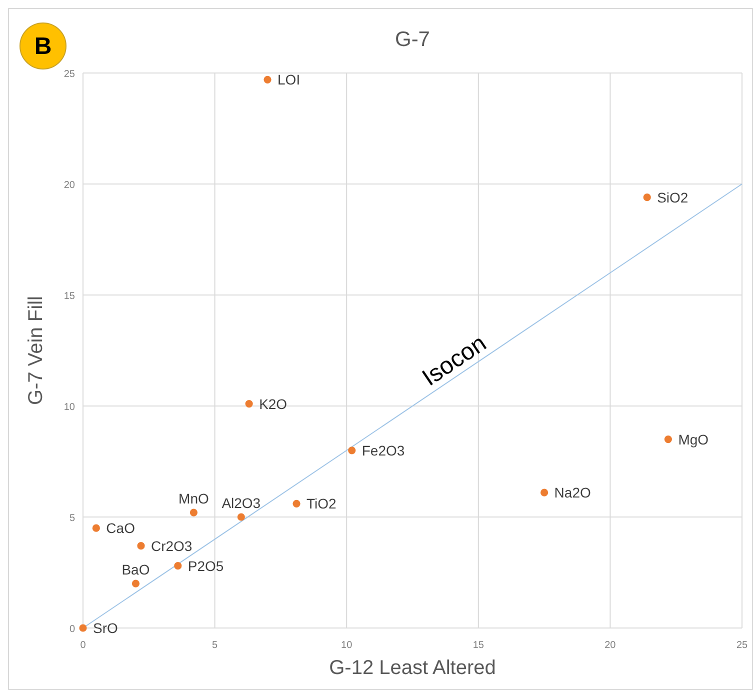 The width and height of the screenshot is (753, 690). Describe the element at coordinates (241, 503) in the screenshot. I see `annotation: Al2O3` at that location.